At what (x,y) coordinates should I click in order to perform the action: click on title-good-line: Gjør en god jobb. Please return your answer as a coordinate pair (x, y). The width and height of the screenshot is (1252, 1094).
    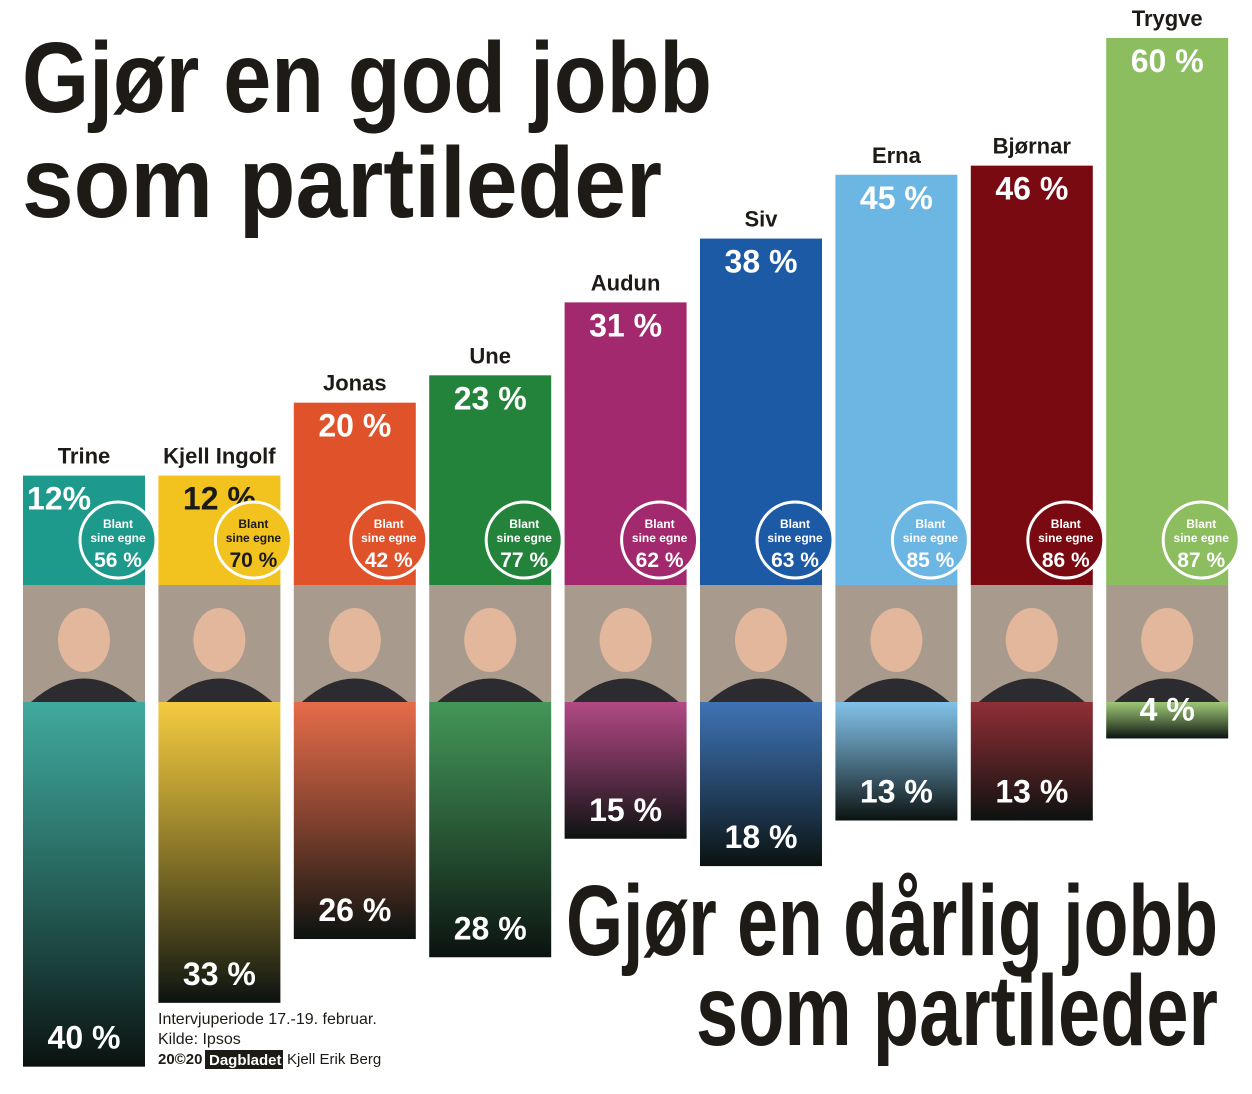
    Looking at the image, I should click on (367, 78).